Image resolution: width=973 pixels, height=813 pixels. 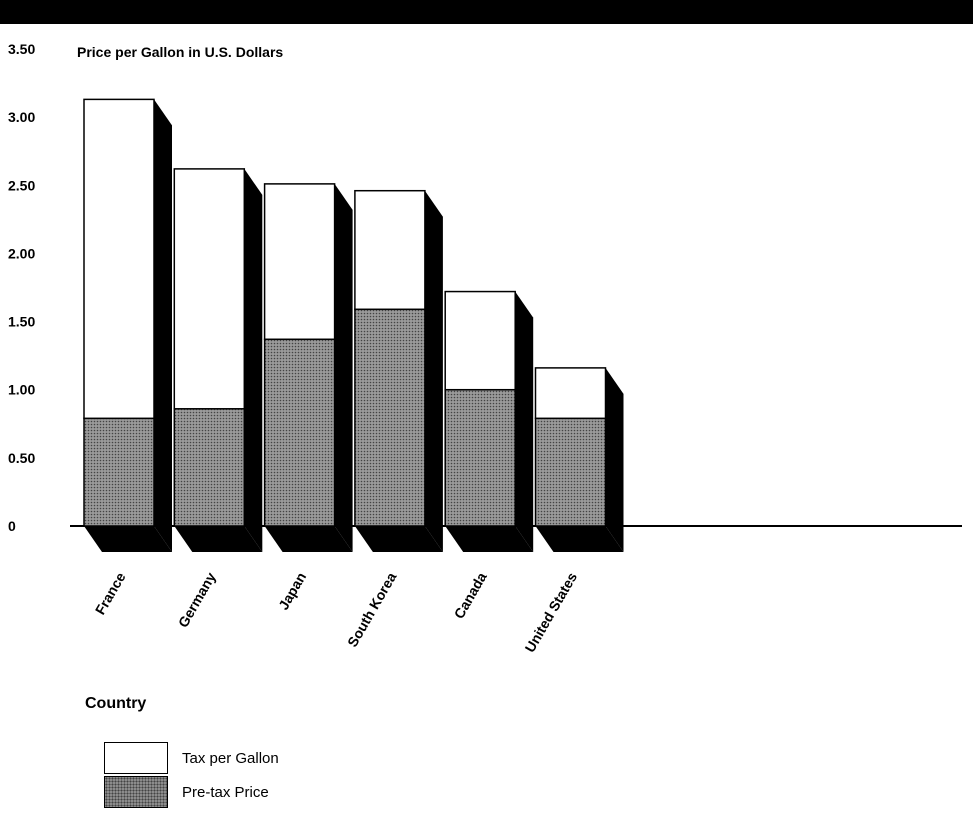 I want to click on x-axis-title: Country, so click(x=116, y=703).